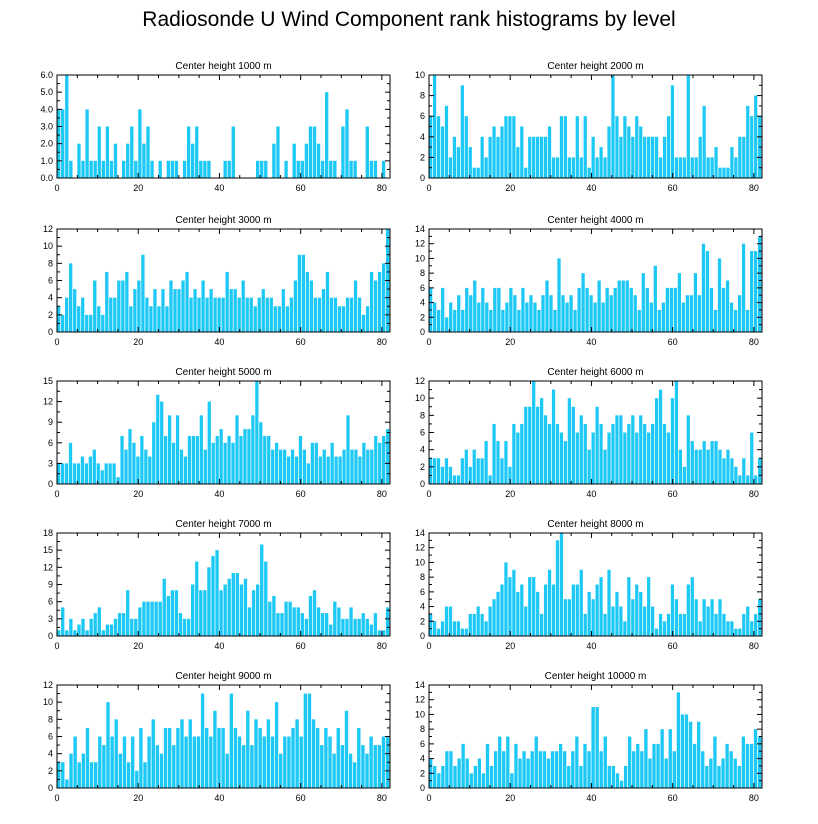  I want to click on y-tick-label: 14, so click(420, 229).